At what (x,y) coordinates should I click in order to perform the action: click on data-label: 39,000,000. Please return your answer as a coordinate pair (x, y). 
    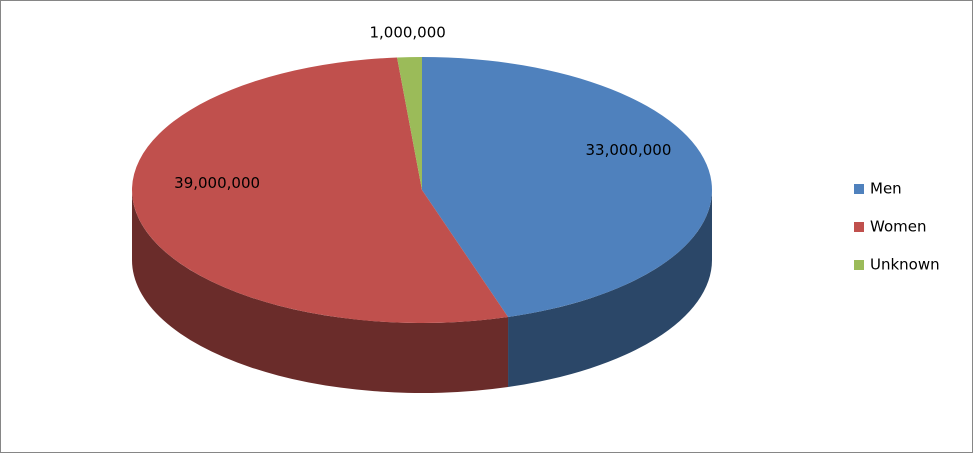
    Looking at the image, I should click on (217, 183).